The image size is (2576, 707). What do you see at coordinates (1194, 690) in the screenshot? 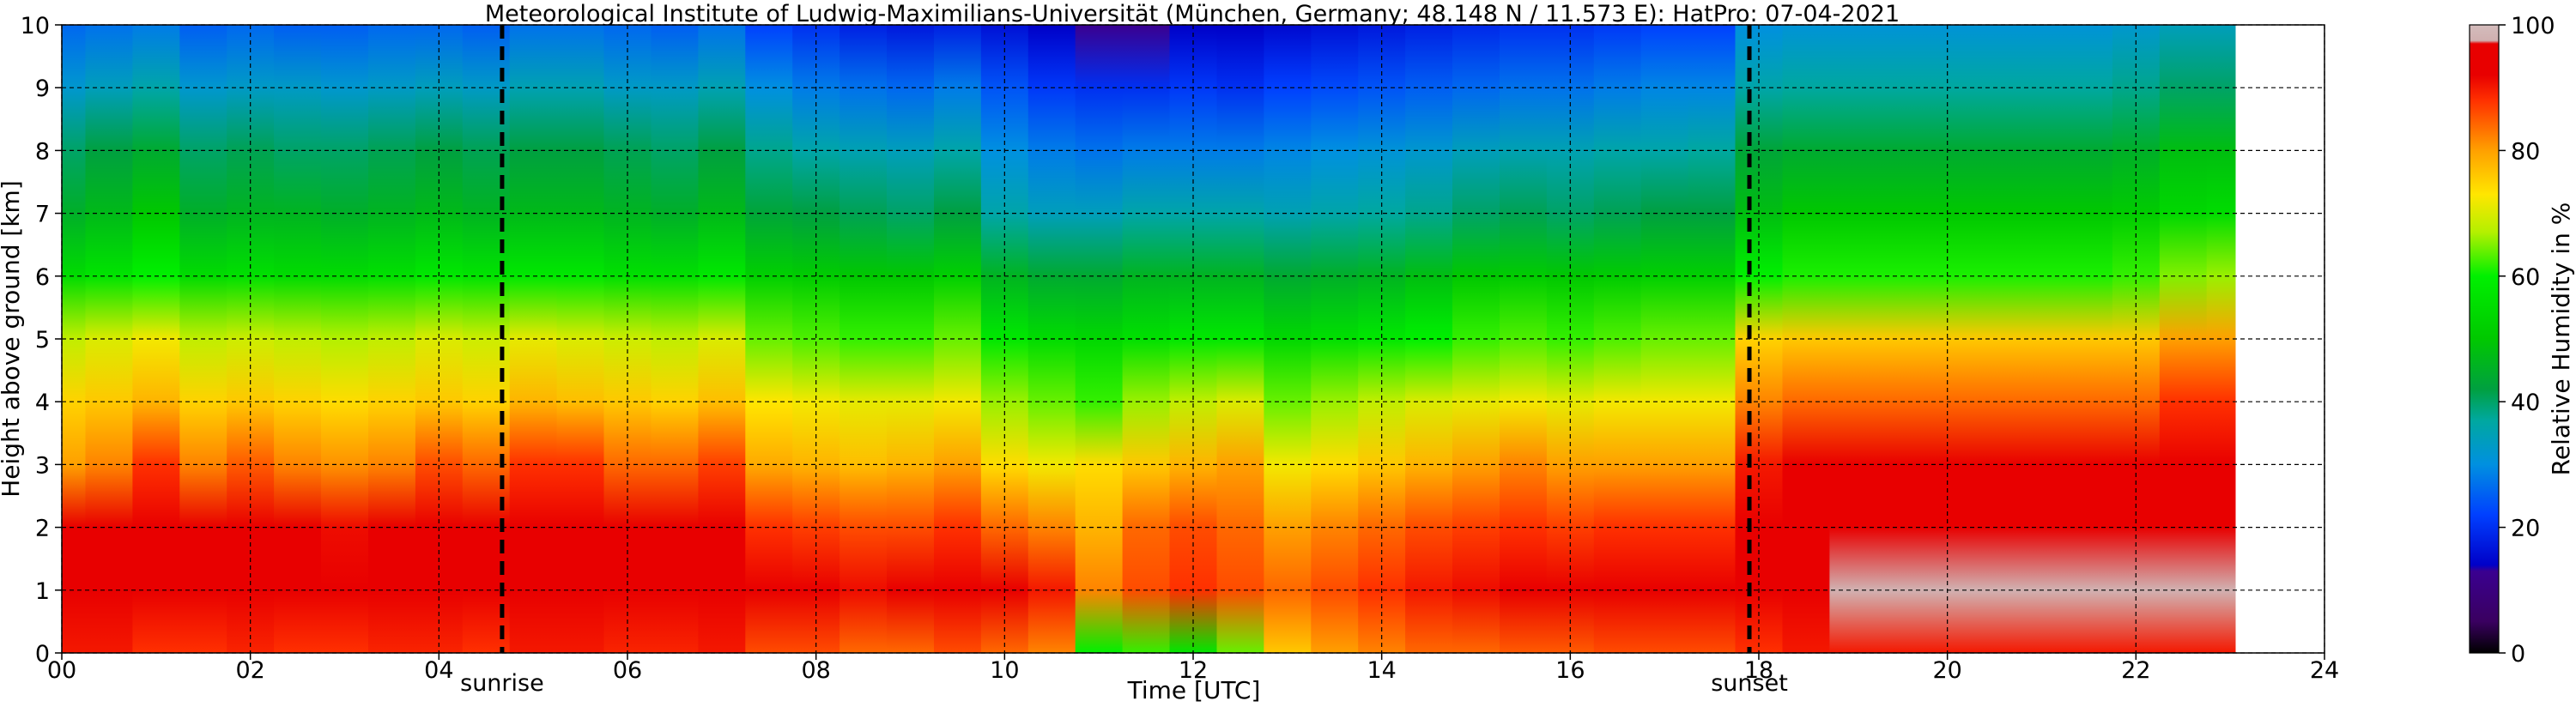
I see `x-axis-label: Time [UTC]` at bounding box center [1194, 690].